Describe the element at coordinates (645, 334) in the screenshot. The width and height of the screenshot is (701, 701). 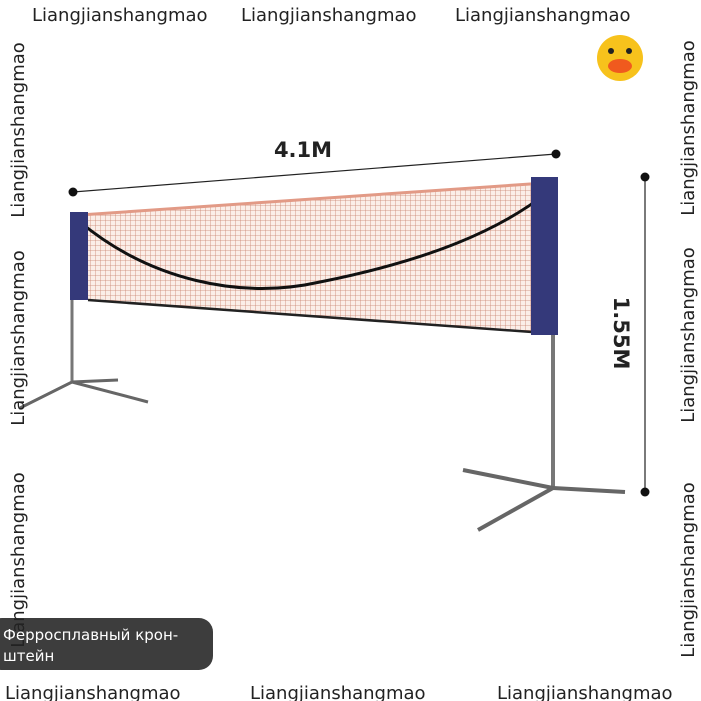
I see `height-dimension` at that location.